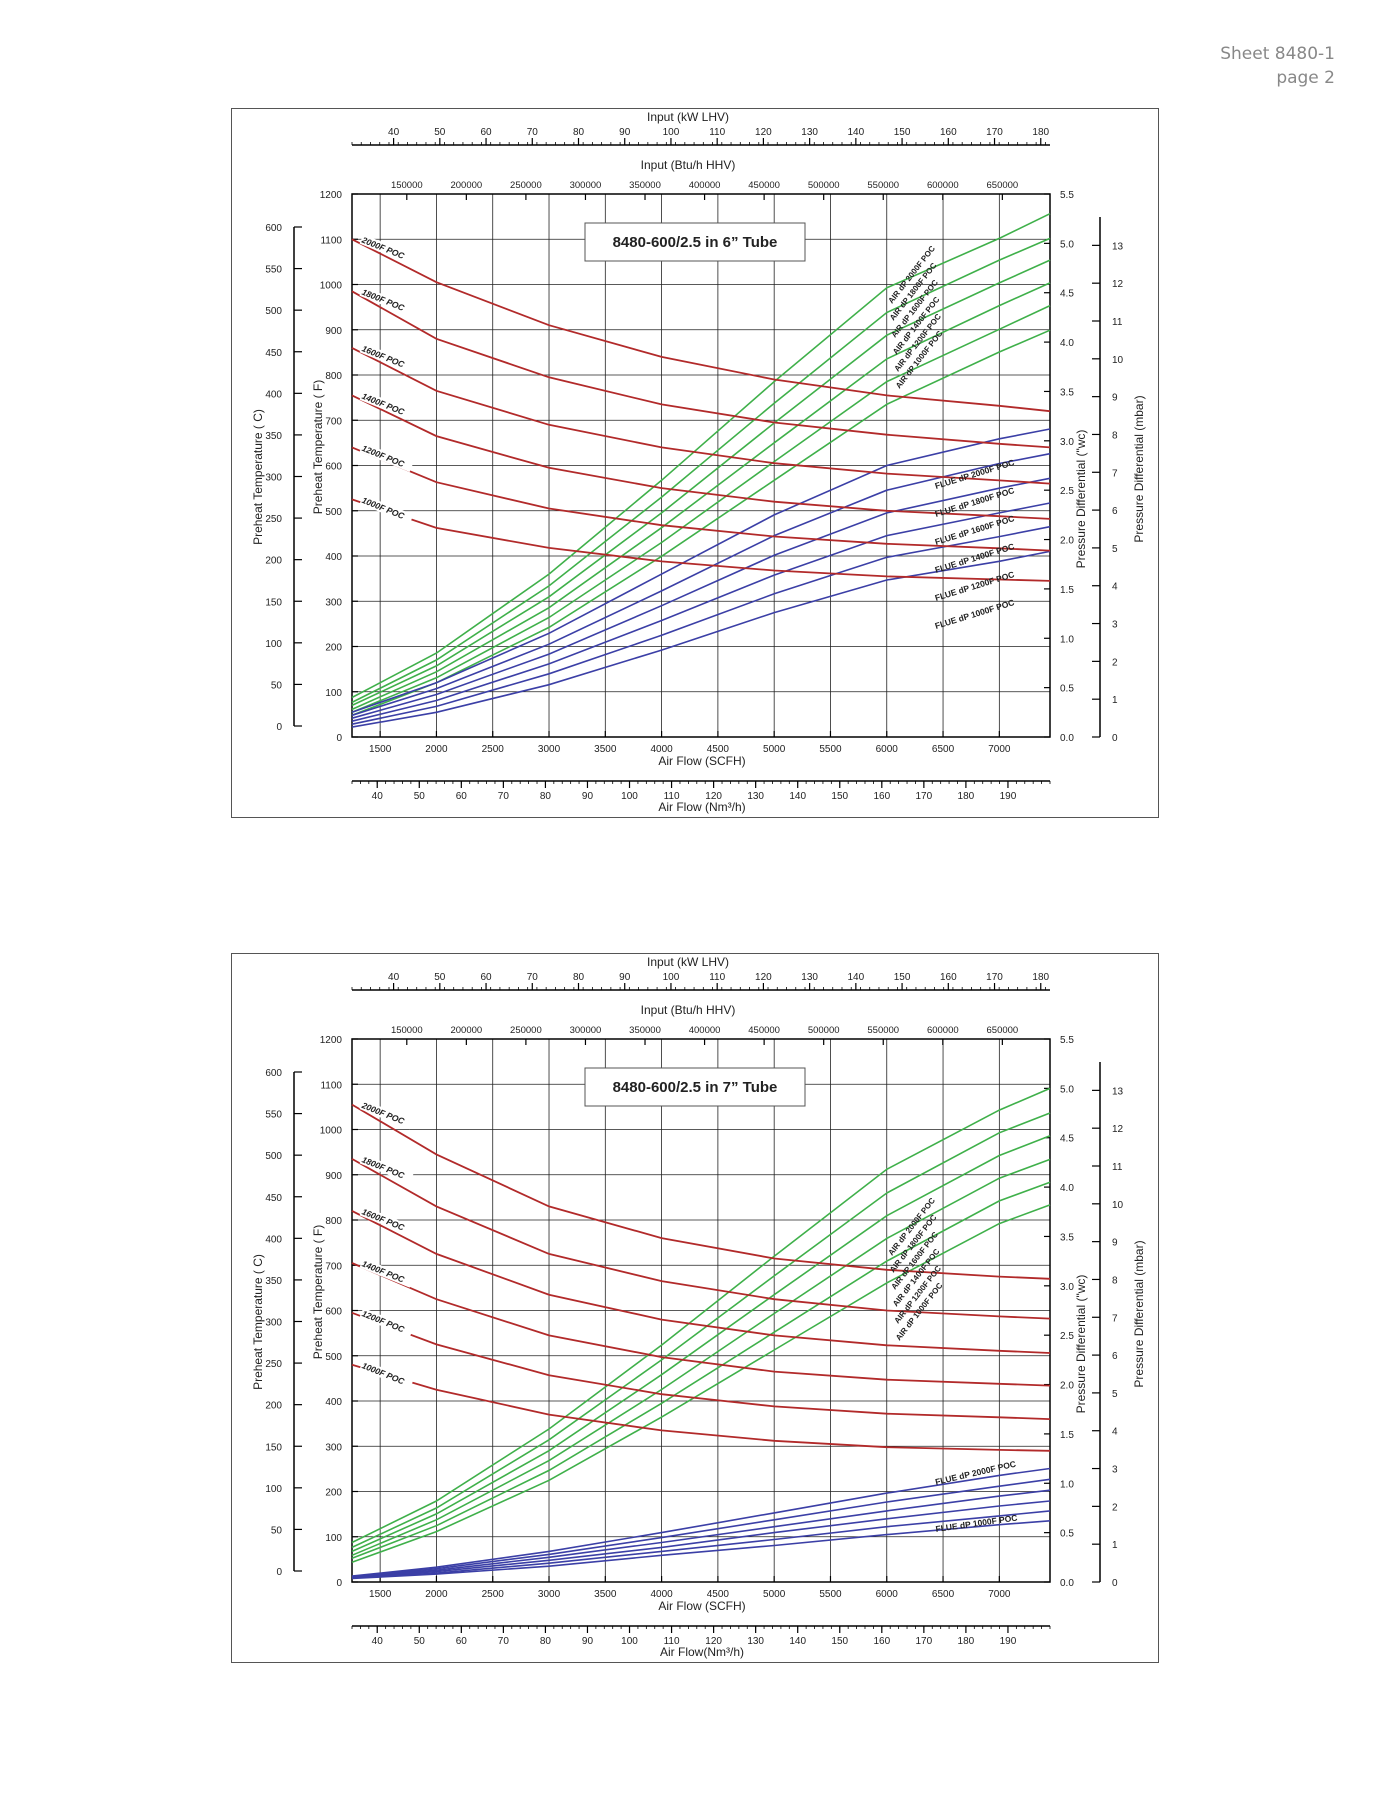  What do you see at coordinates (1117, 322) in the screenshot?
I see `y-mbar-tick-label: 11` at bounding box center [1117, 322].